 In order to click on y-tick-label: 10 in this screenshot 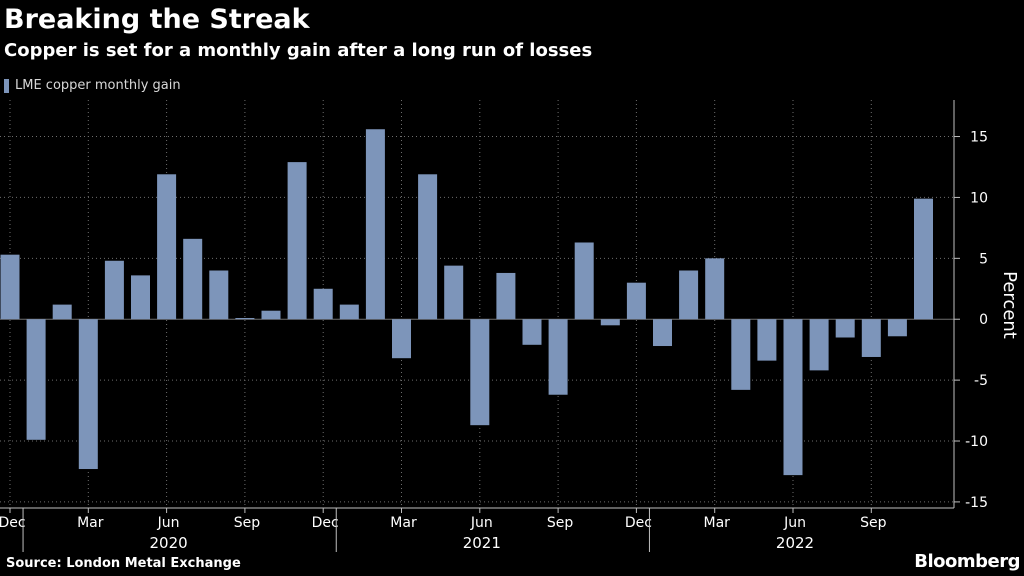, I will do `click(979, 198)`.